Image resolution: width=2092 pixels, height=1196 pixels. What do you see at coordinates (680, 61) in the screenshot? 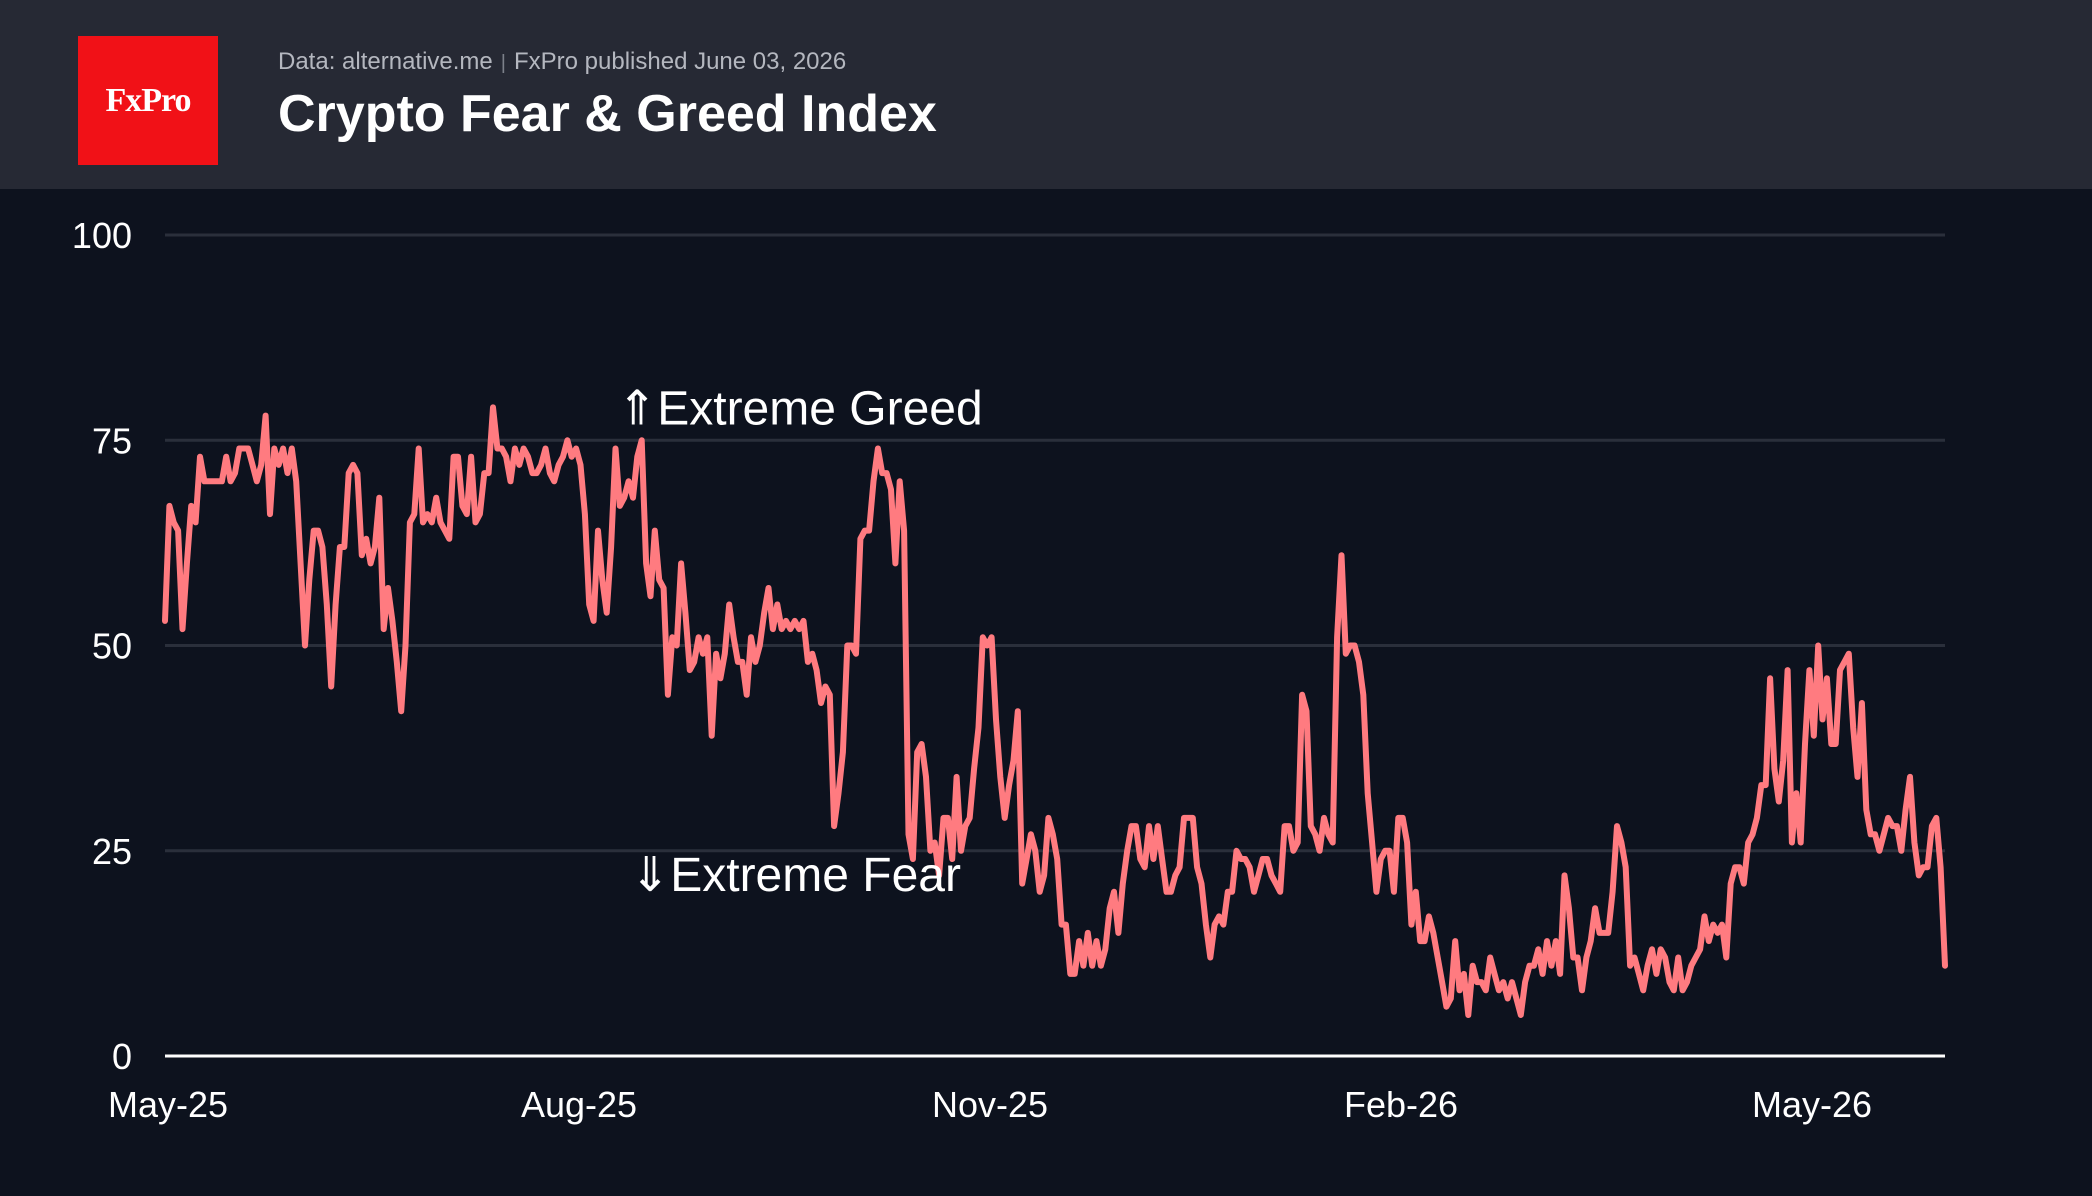
I see `publish-info: FxPro published June 03, 2026` at bounding box center [680, 61].